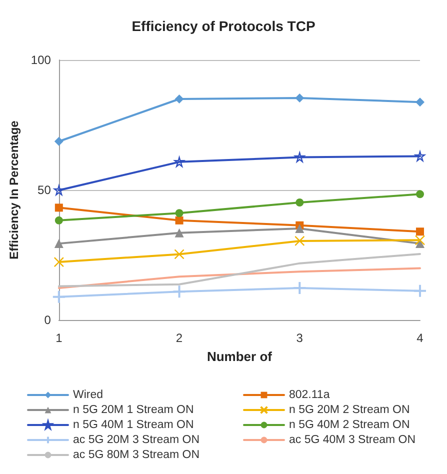 Image resolution: width=447 pixels, height=474 pixels. What do you see at coordinates (224, 26) in the screenshot?
I see `chart-title: Efficiency of Protocols TCP` at bounding box center [224, 26].